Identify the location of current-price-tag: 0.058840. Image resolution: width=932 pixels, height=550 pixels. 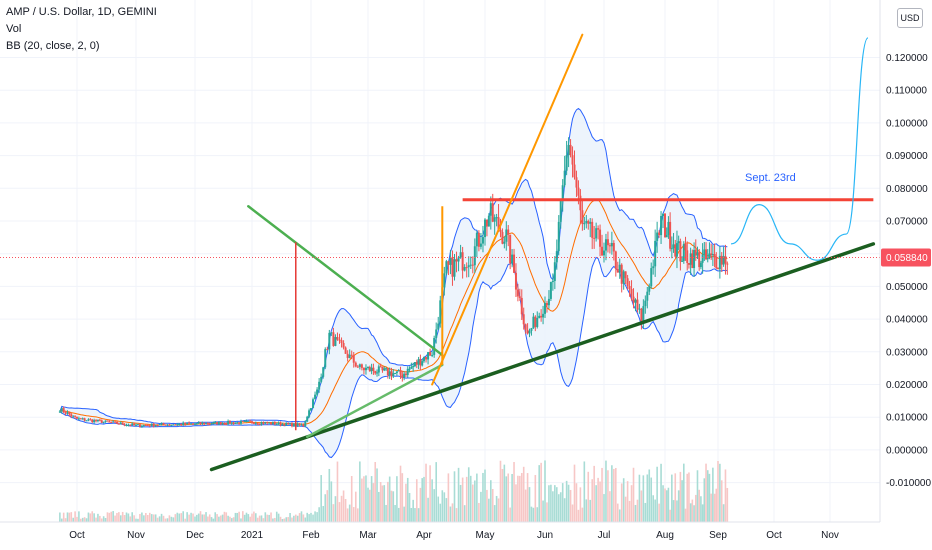
(906, 257).